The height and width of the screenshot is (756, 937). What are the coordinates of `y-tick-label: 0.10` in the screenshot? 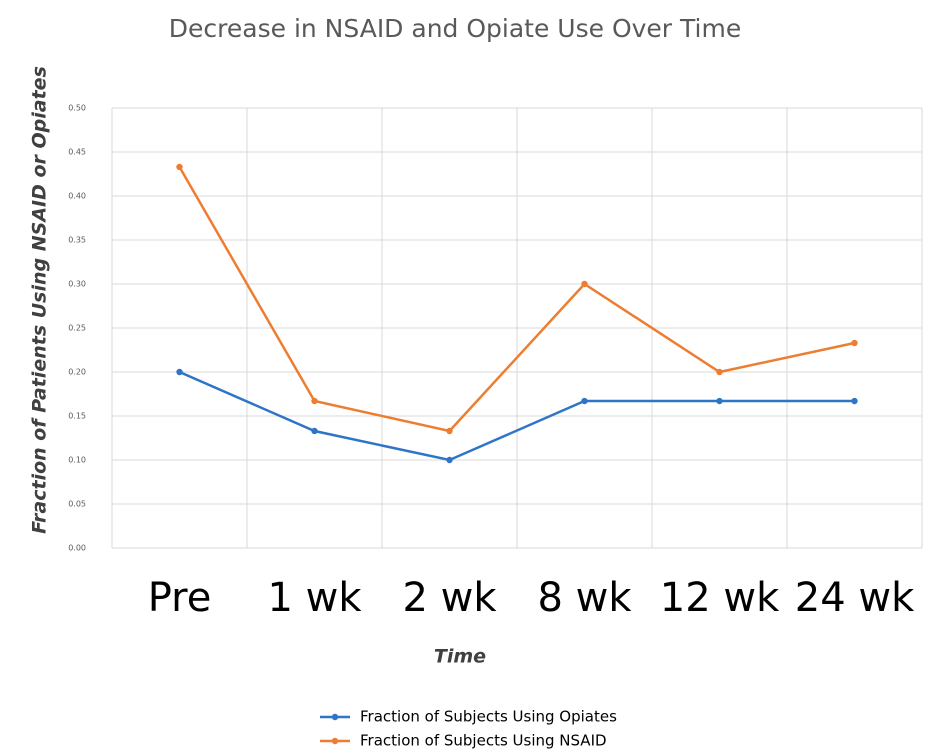 It's located at (77, 460).